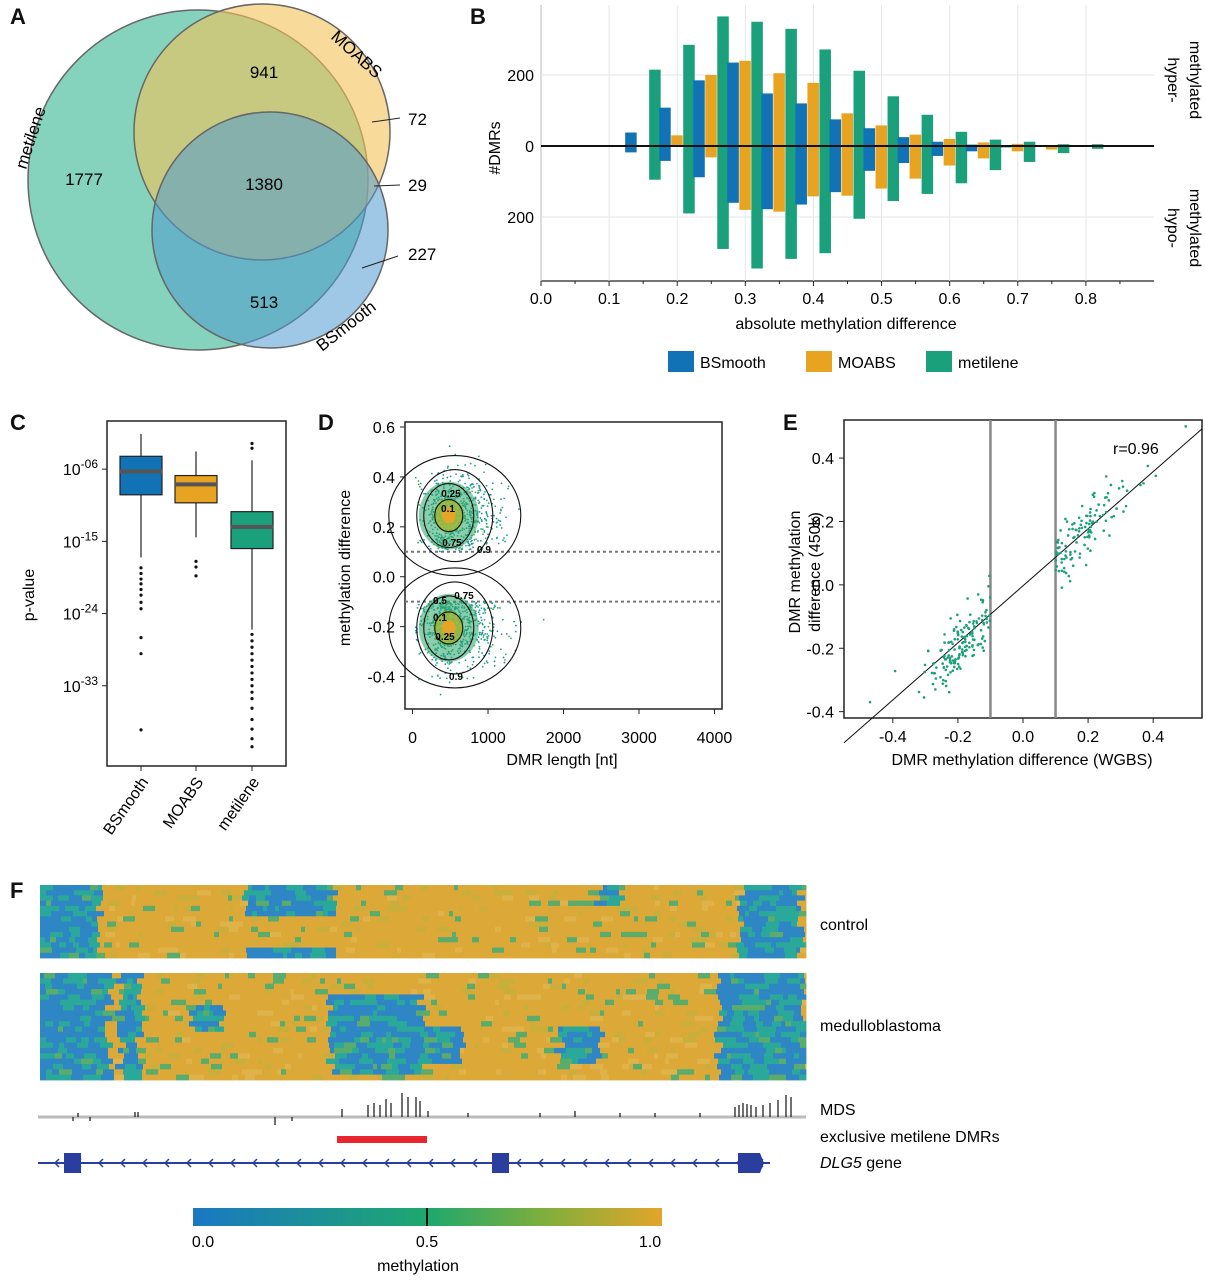  What do you see at coordinates (819, 361) in the screenshot?
I see `legend-swatch-moabs` at bounding box center [819, 361].